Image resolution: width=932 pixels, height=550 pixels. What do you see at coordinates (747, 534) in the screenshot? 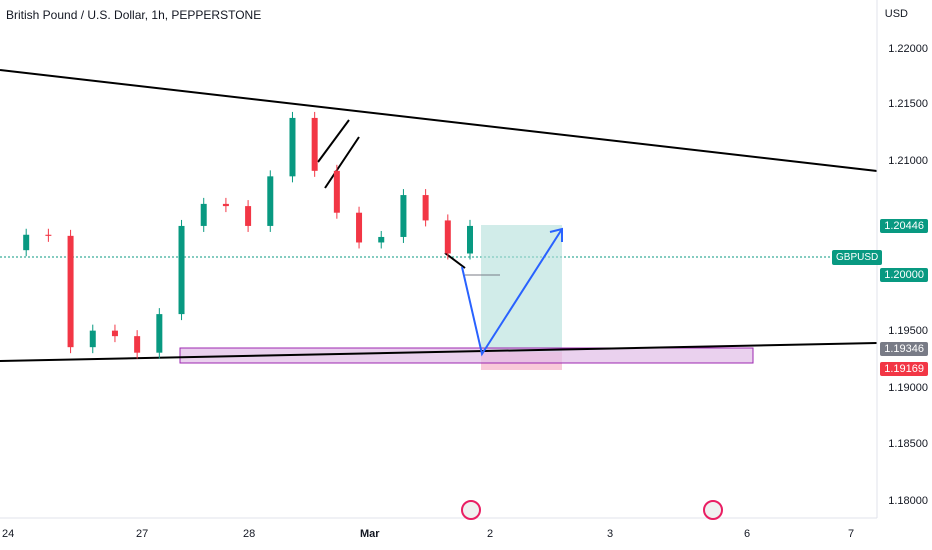
I see `x-tick: 6` at bounding box center [747, 534].